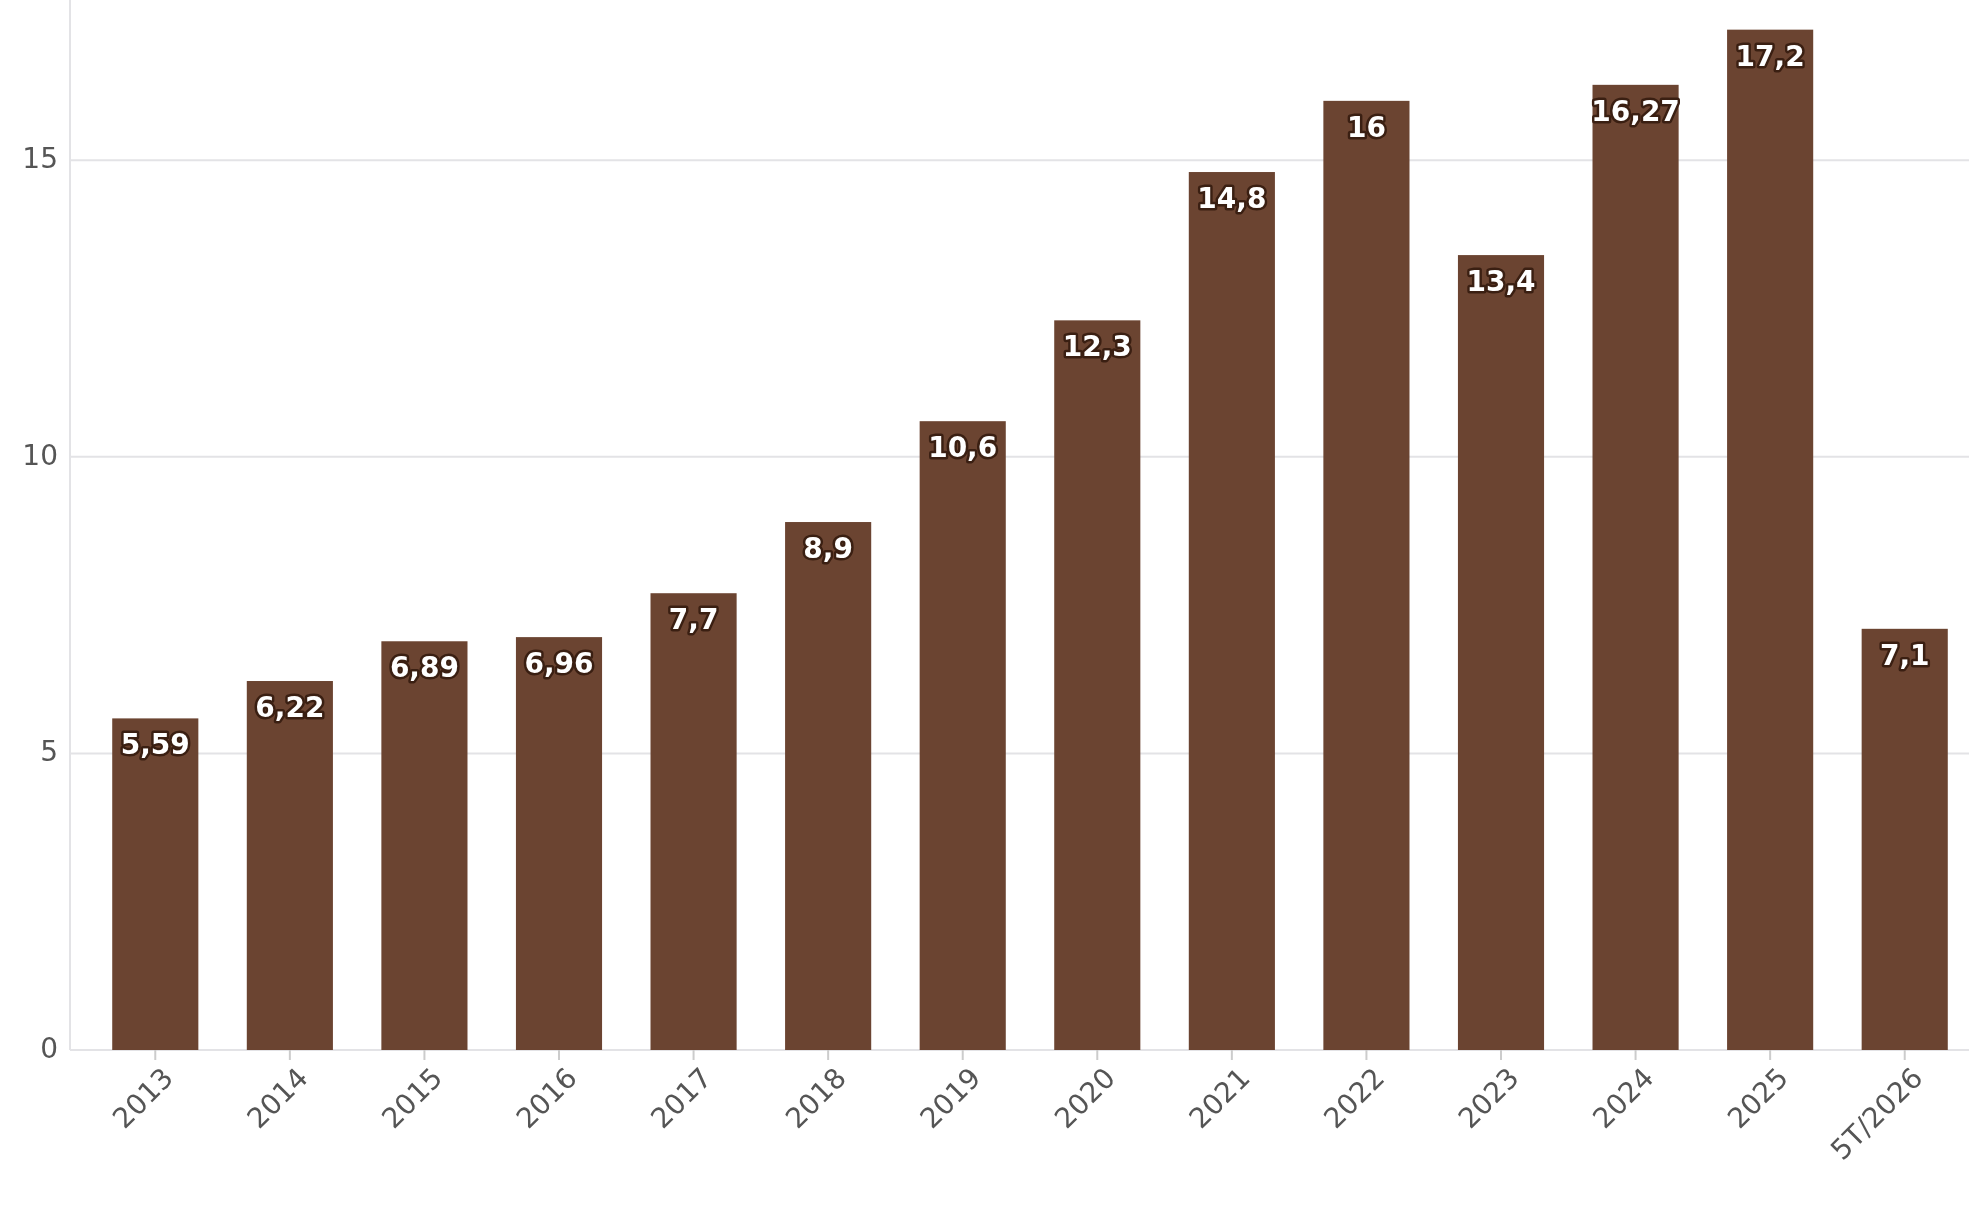 Image resolution: width=1969 pixels, height=1214 pixels. Describe the element at coordinates (155, 745) in the screenshot. I see `data-label: 5,59` at that location.